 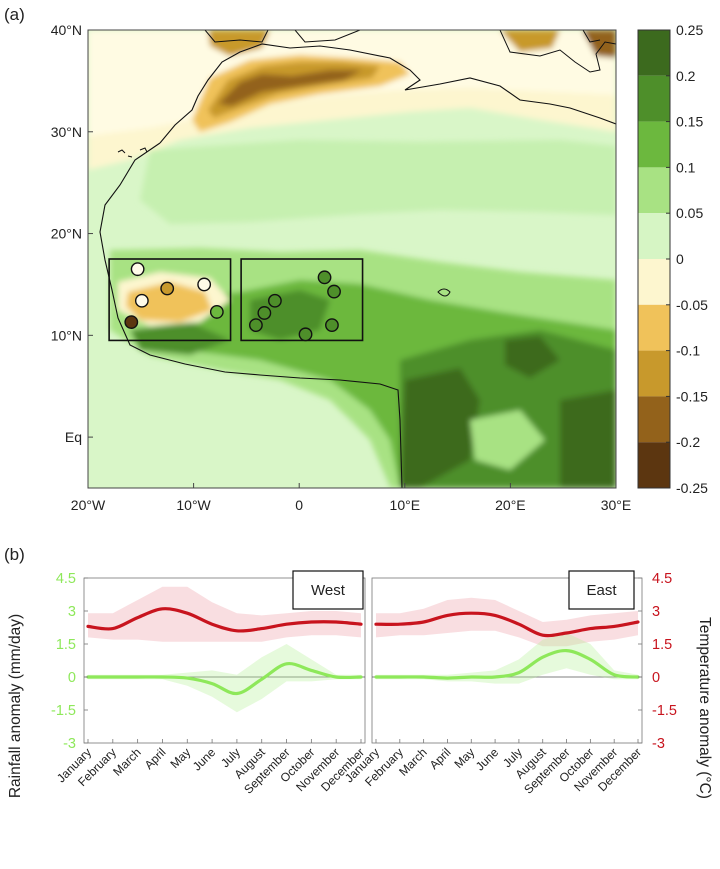 What do you see at coordinates (656, 612) in the screenshot?
I see `temperature-tick-label: 3` at bounding box center [656, 612].